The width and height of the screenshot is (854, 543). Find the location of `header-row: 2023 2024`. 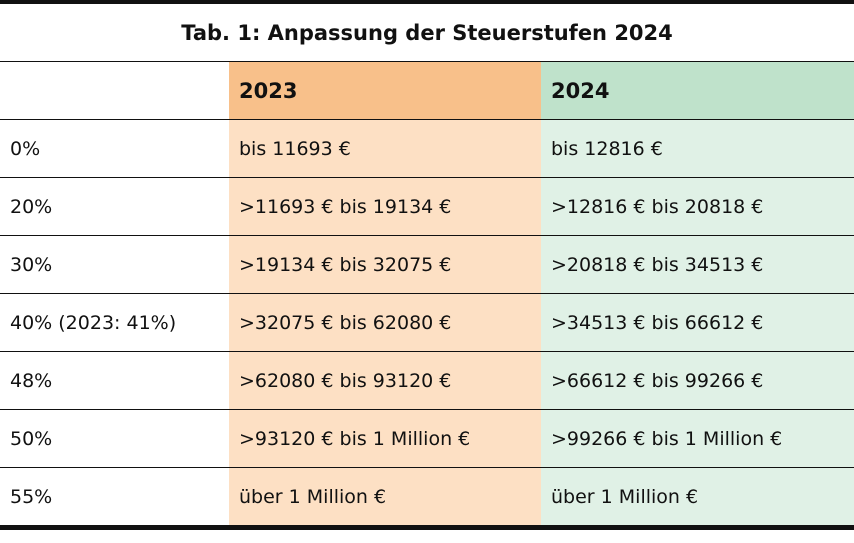

header-row: 2023 2024 is located at coordinates (427, 91).